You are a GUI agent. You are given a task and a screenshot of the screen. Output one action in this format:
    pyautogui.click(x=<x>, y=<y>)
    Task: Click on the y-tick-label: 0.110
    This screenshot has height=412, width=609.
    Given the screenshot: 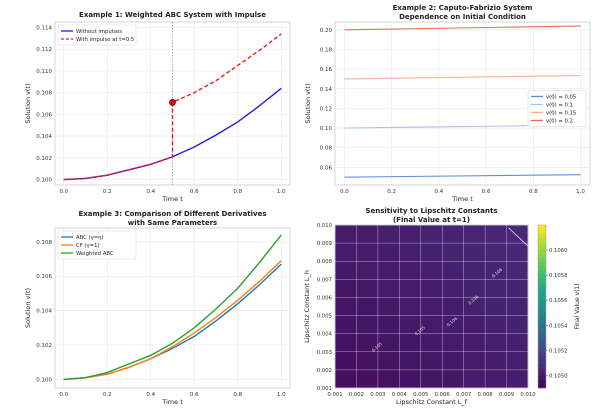 What is the action you would take?
    pyautogui.click(x=44, y=72)
    